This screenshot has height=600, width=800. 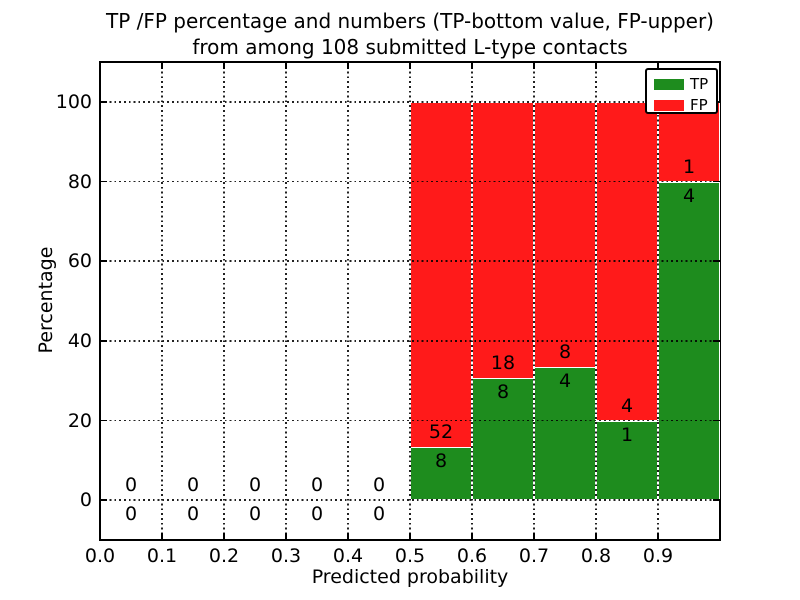 What do you see at coordinates (565, 352) in the screenshot?
I see `fp-count-label: 8` at bounding box center [565, 352].